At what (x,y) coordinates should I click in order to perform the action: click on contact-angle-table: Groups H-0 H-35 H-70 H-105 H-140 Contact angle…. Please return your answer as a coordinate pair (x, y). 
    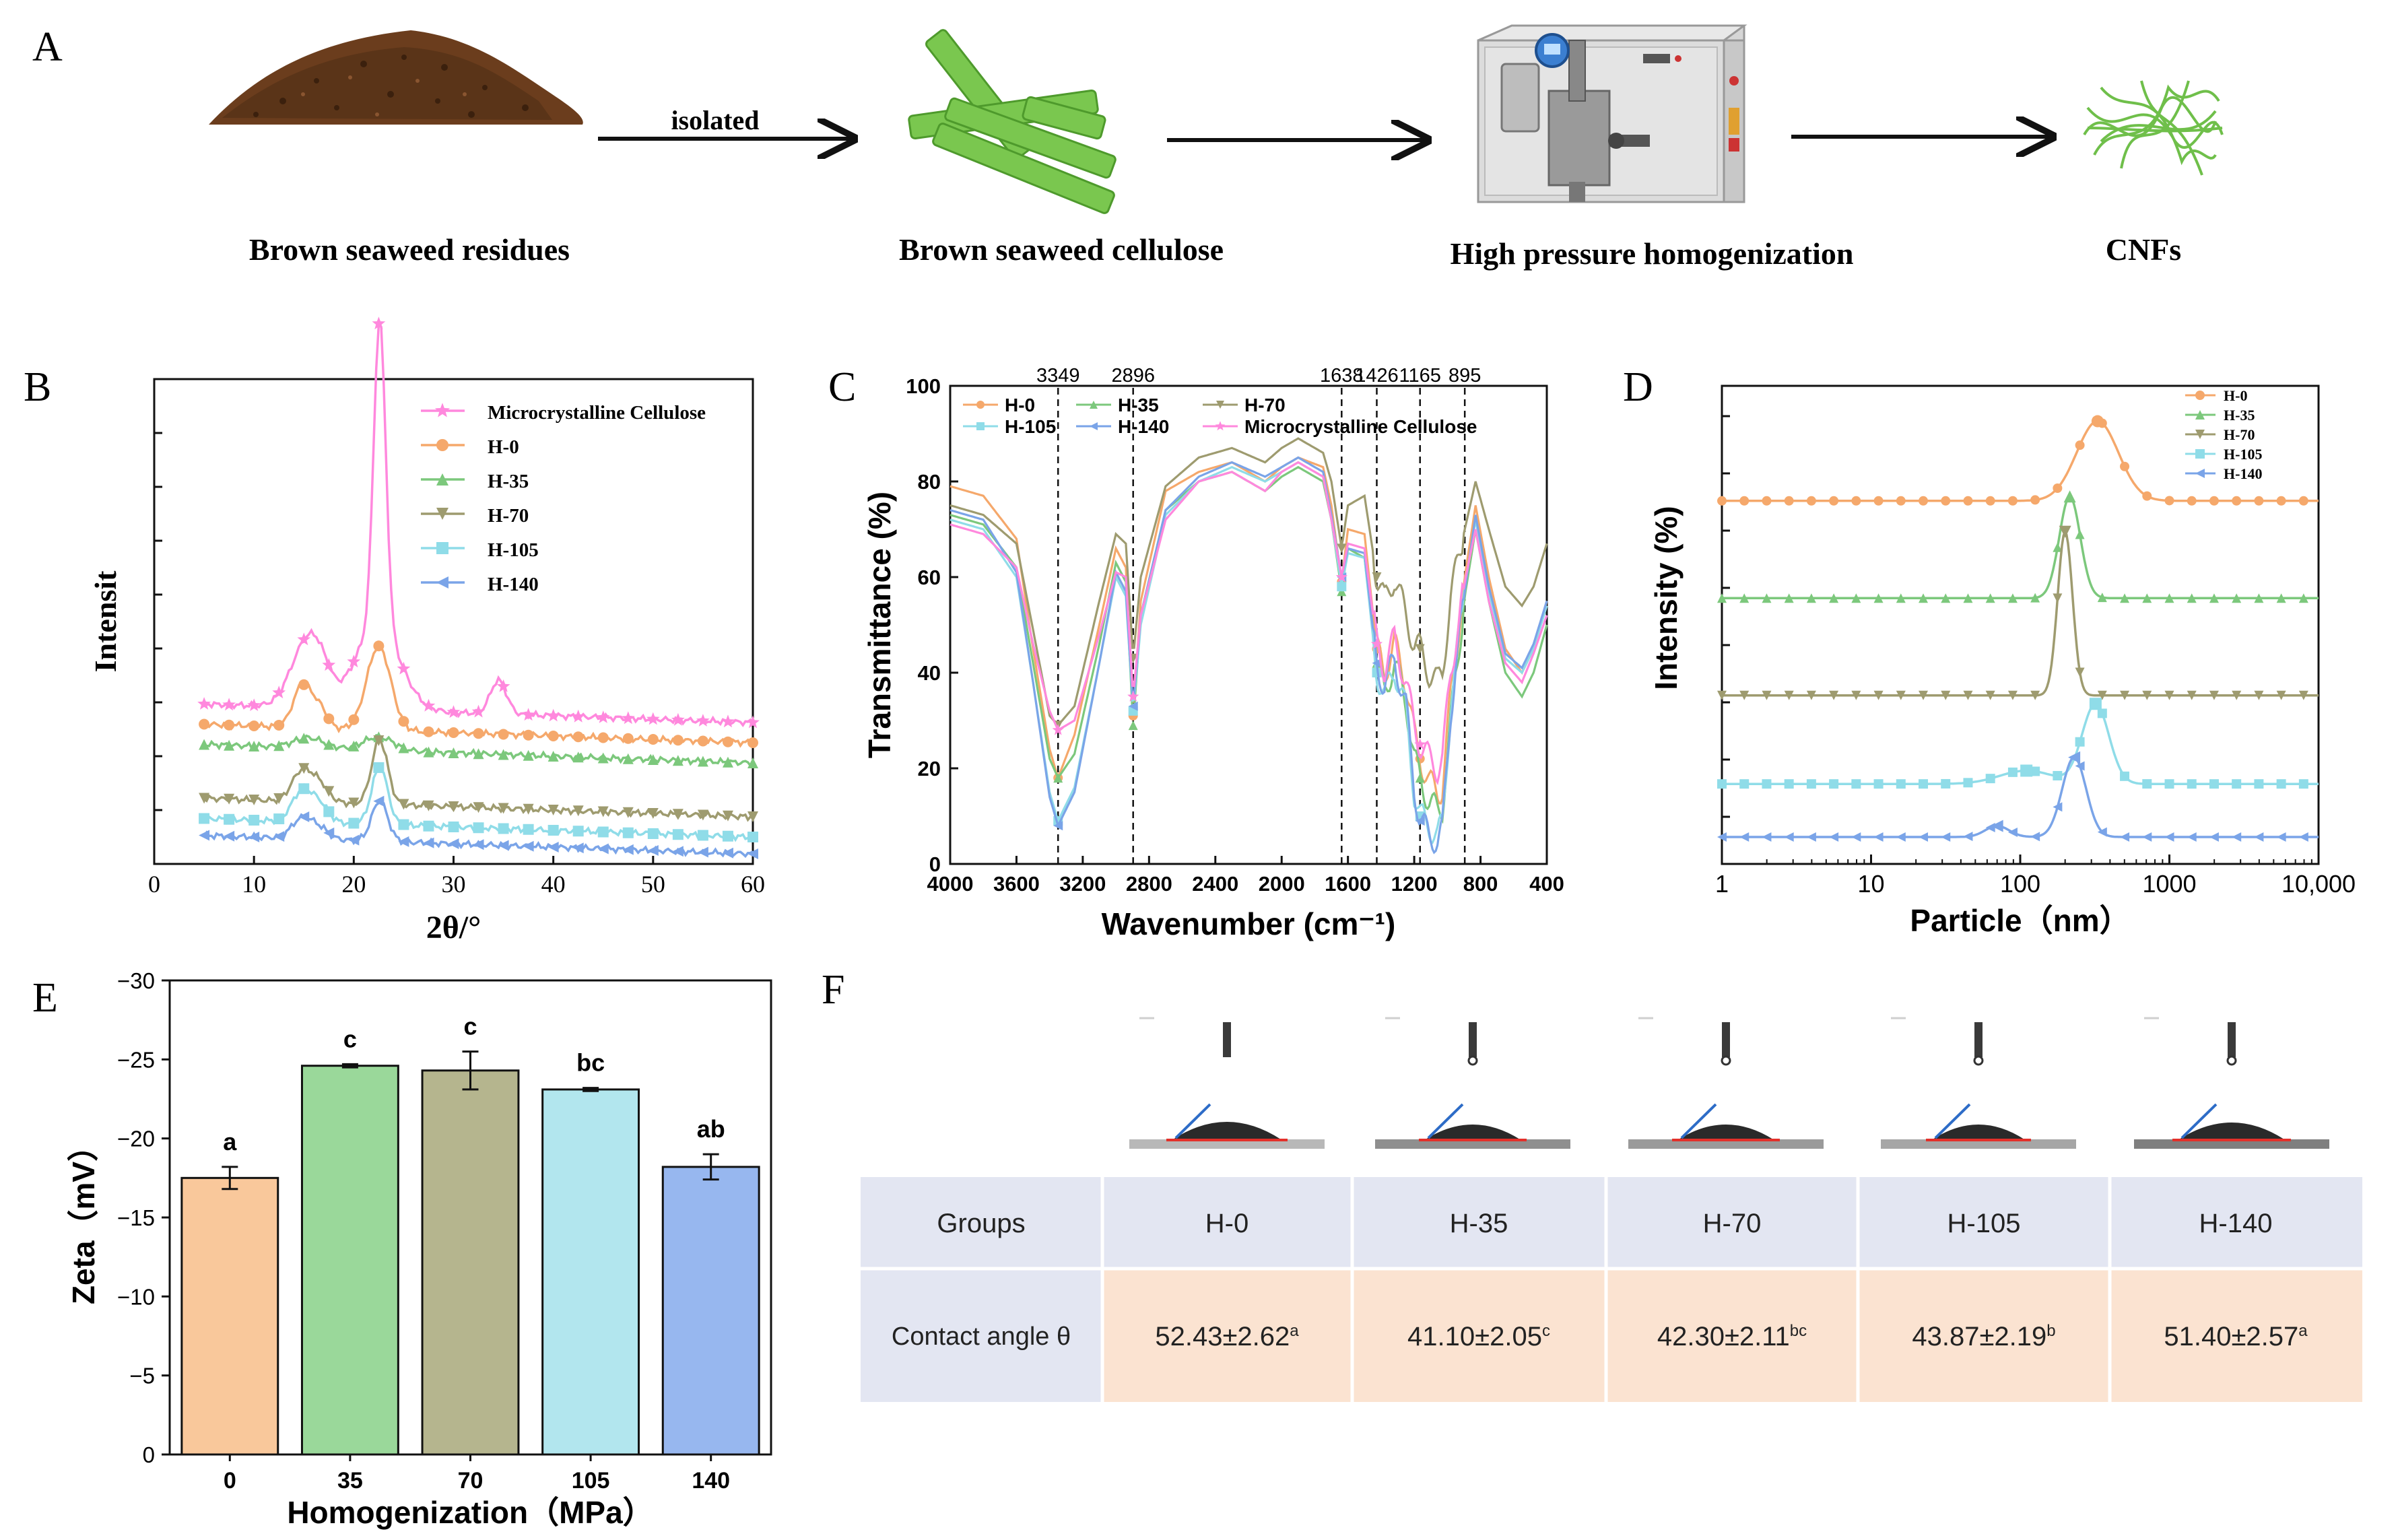
    Looking at the image, I should click on (1611, 1289).